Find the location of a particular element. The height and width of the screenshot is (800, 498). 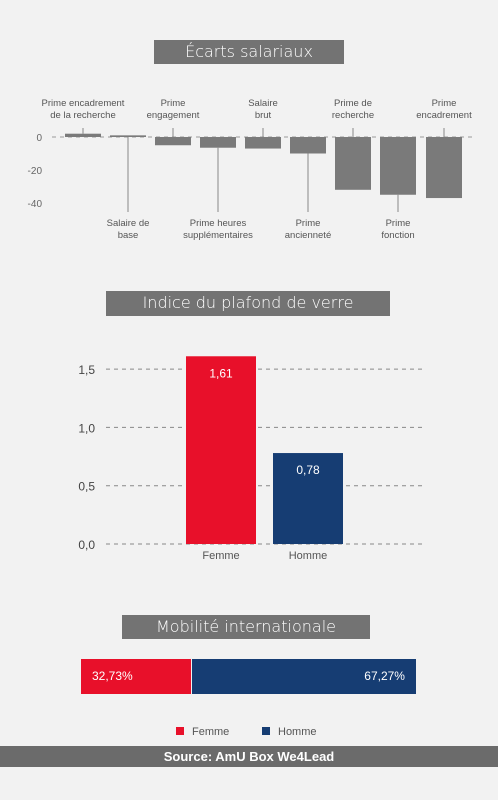

chart1-category-label: Prime de recherche is located at coordinates (353, 109).